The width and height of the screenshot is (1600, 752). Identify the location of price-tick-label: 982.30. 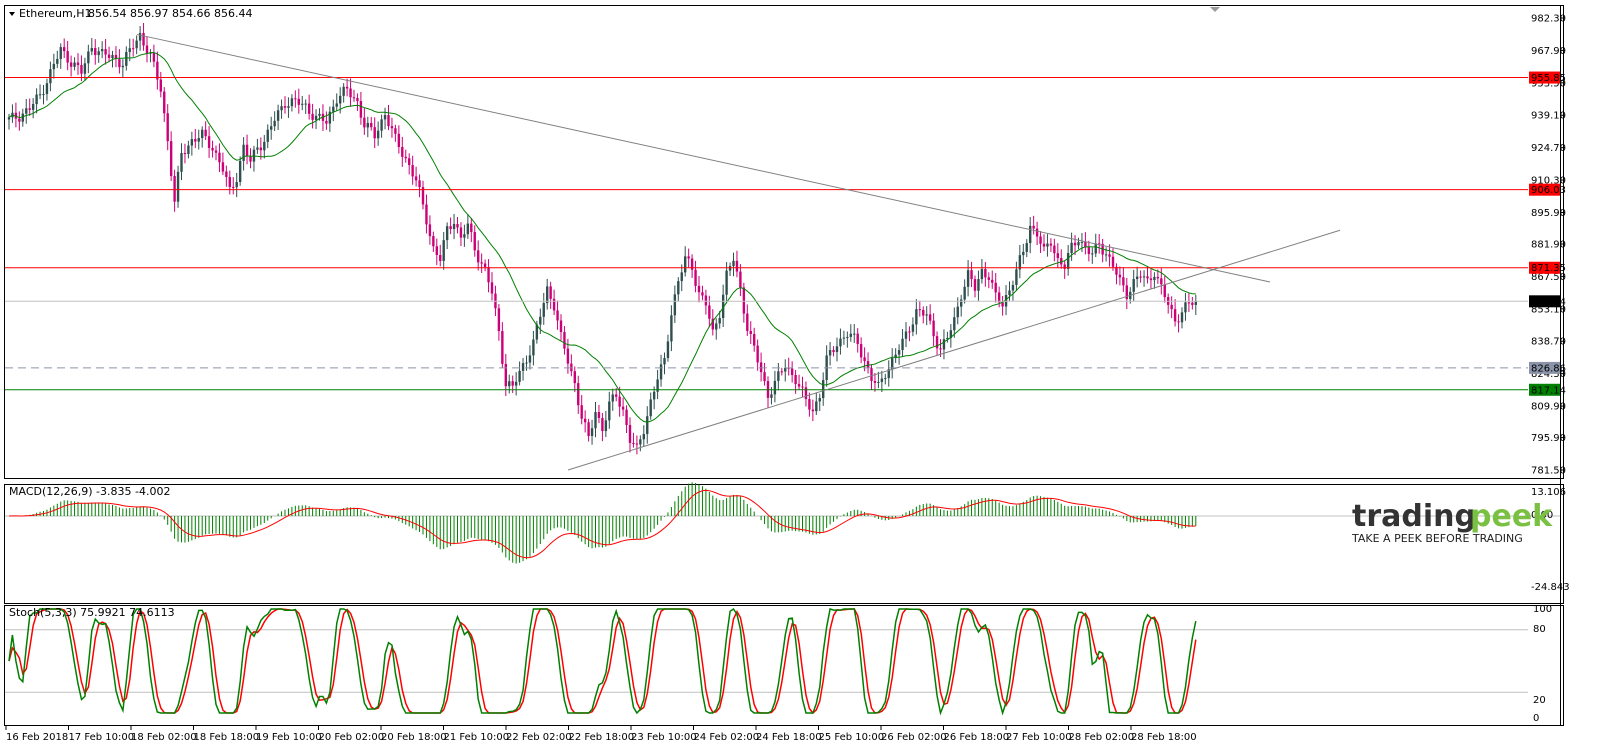
(1548, 19).